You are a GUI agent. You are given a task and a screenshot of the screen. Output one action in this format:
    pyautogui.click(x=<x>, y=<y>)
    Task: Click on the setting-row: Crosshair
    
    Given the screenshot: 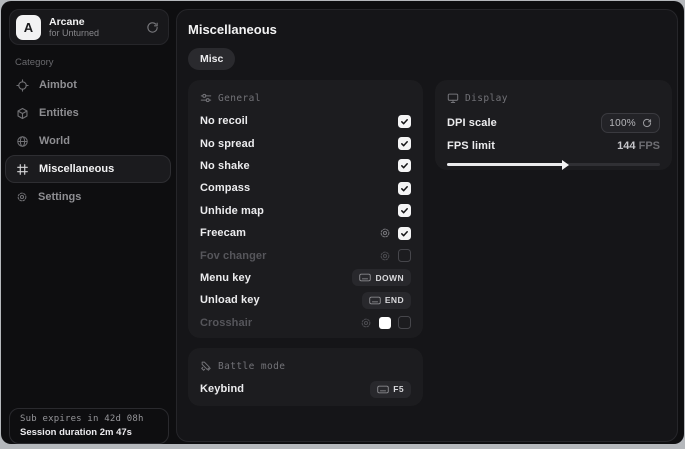 What is the action you would take?
    pyautogui.click(x=305, y=323)
    